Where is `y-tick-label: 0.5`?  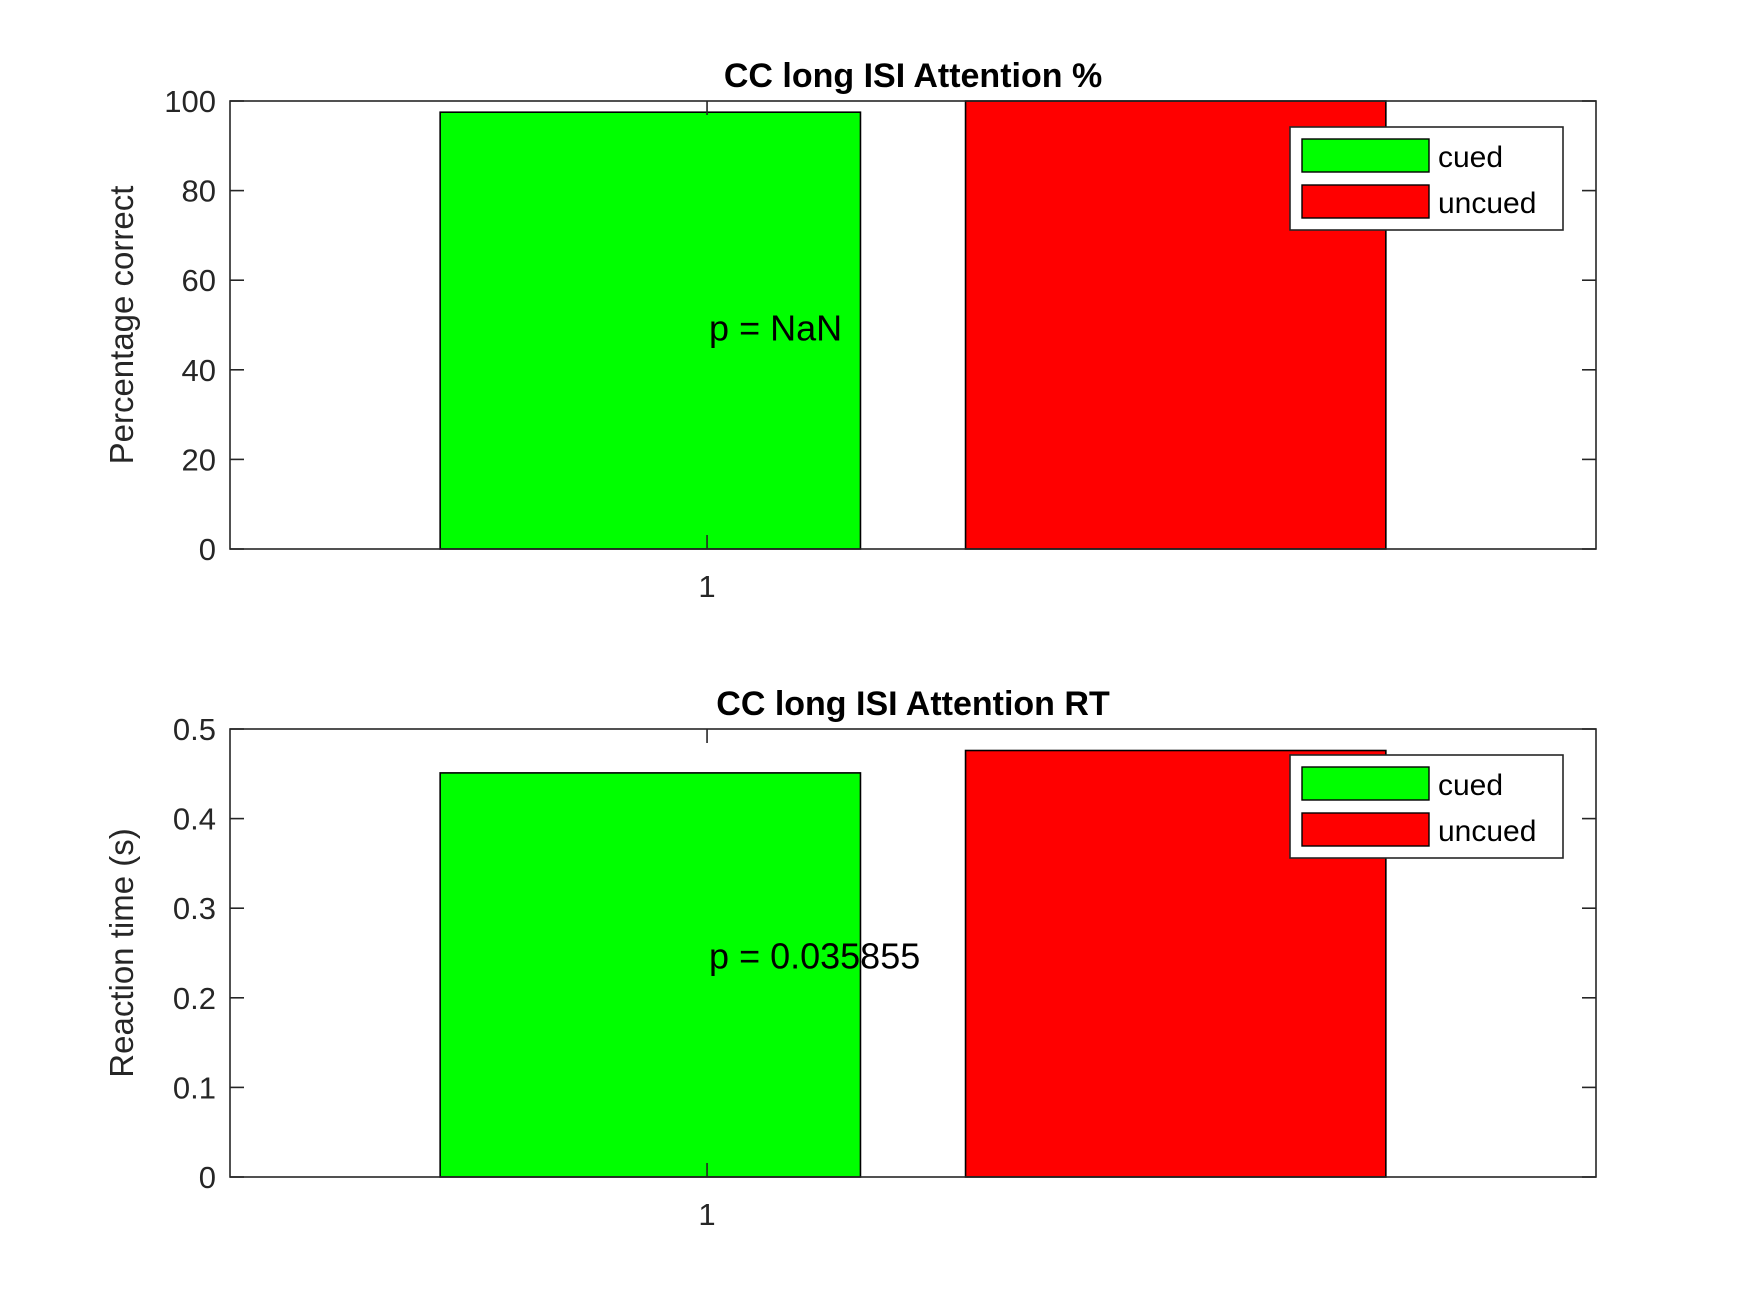
y-tick-label: 0.5 is located at coordinates (194, 729).